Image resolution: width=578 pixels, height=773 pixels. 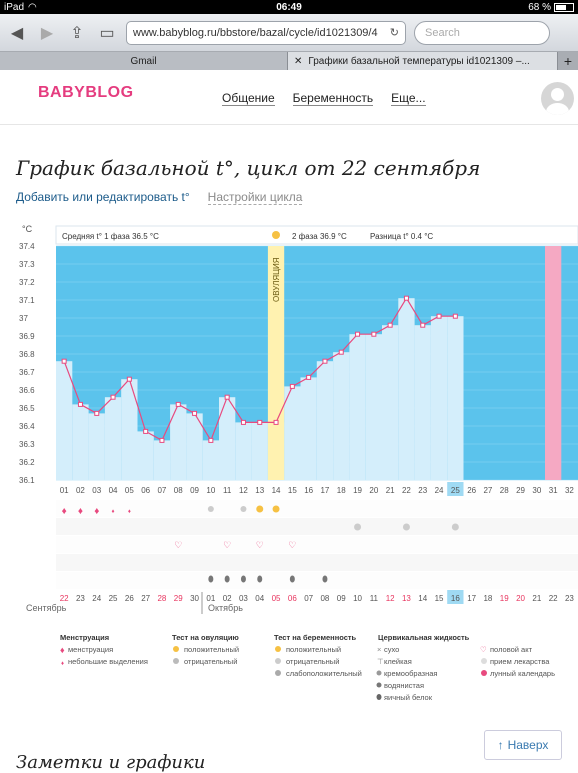 What do you see at coordinates (379, 697) in the screenshot?
I see `egg-white-icon` at bounding box center [379, 697].